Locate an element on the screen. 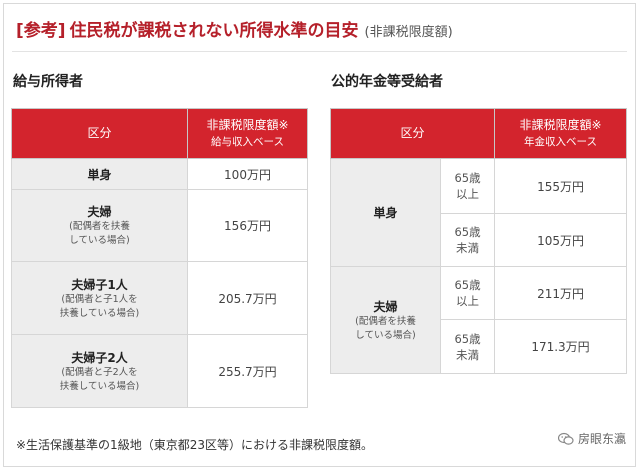  salary-col-category-label: 区分 is located at coordinates (99, 133).